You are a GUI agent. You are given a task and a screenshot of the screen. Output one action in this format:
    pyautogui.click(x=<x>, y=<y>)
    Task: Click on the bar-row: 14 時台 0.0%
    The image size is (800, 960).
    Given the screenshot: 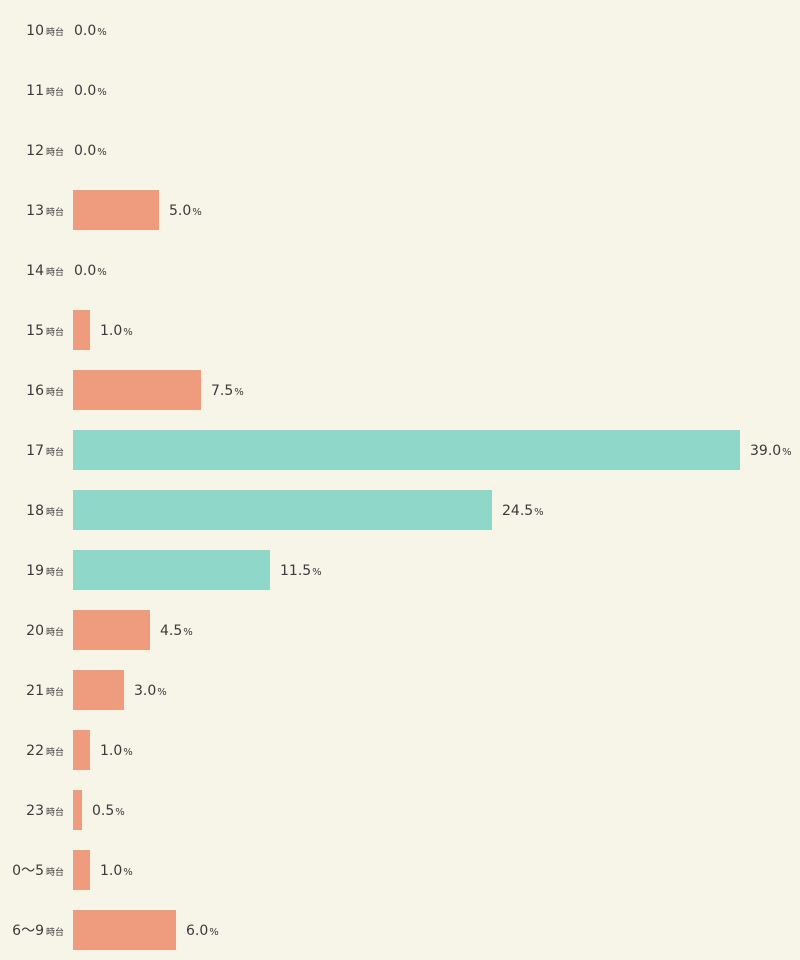 What is the action you would take?
    pyautogui.click(x=400, y=270)
    